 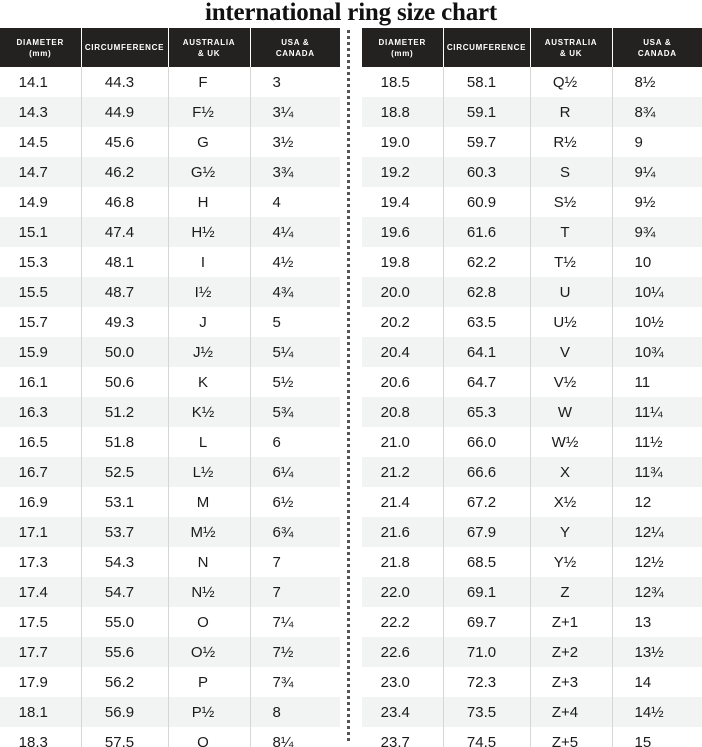 I want to click on table-row: 19.6 61.6 T 9¾, so click(x=532, y=232).